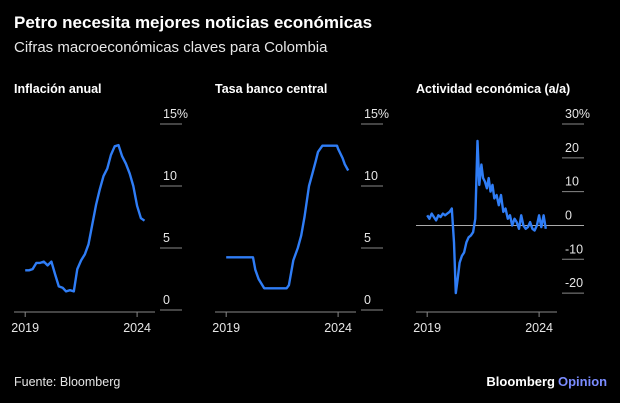 The width and height of the screenshot is (620, 403). I want to click on y-tick-label: 20, so click(572, 148).